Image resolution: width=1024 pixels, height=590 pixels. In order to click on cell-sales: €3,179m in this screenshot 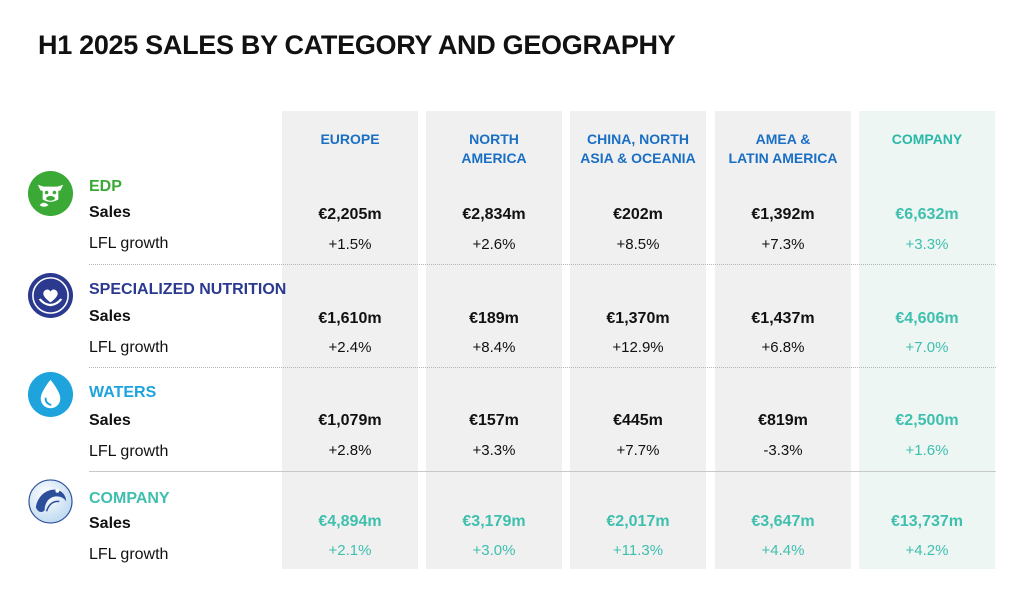, I will do `click(494, 521)`.